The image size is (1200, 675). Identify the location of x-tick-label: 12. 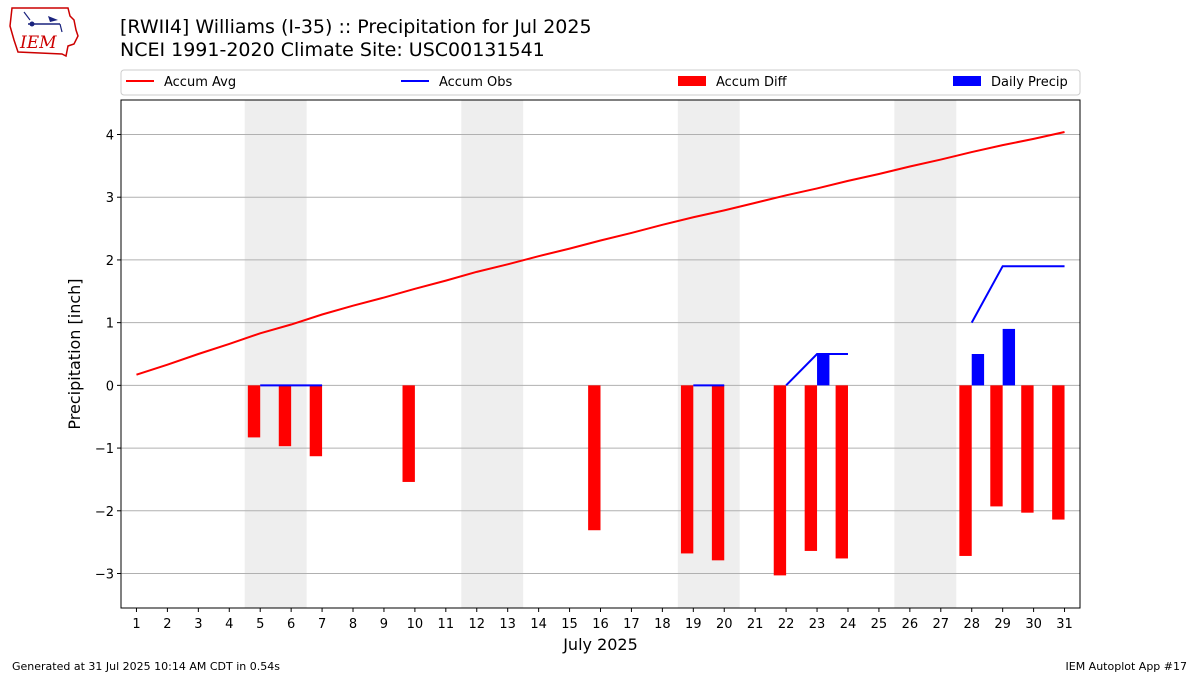
(476, 624).